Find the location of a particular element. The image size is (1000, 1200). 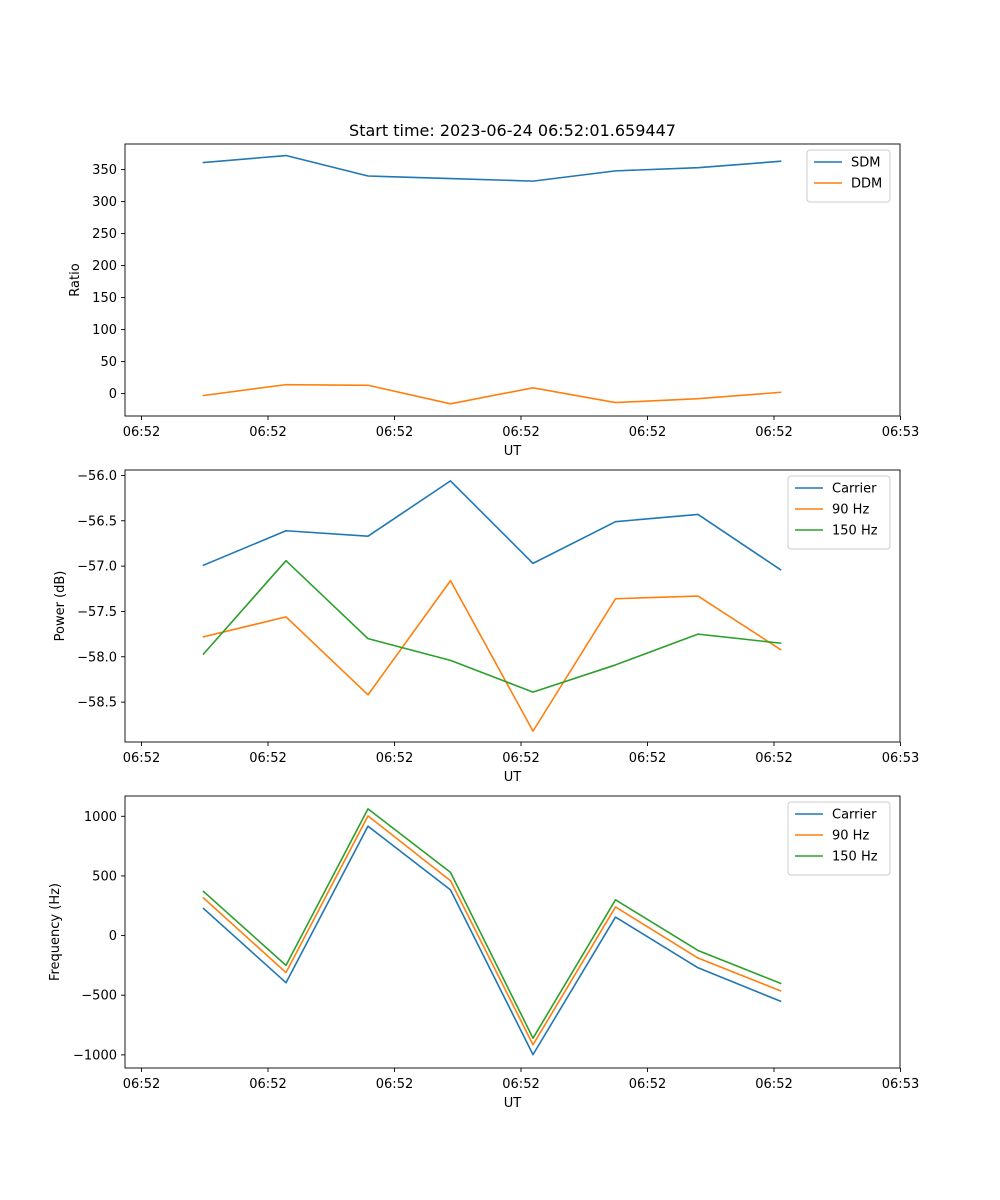

series-line-ddm is located at coordinates (492, 394).